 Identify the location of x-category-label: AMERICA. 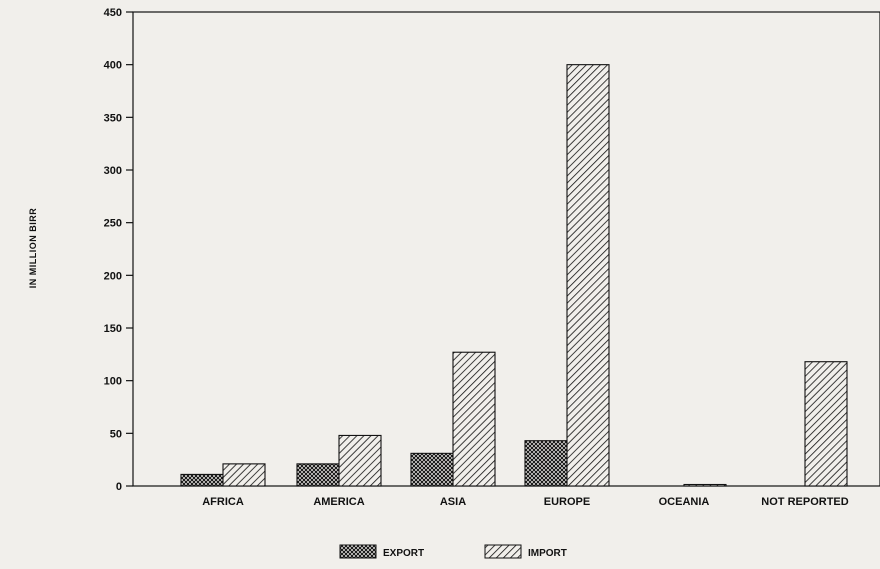
(338, 502).